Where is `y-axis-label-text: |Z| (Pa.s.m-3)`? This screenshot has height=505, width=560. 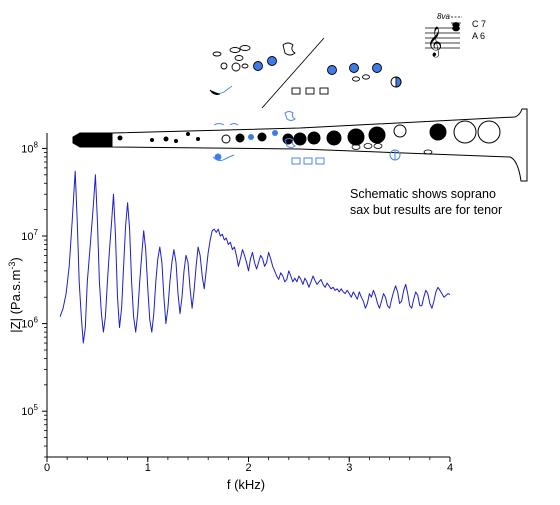 y-axis-label-text: |Z| (Pa.s.m-3) is located at coordinates (15, 294).